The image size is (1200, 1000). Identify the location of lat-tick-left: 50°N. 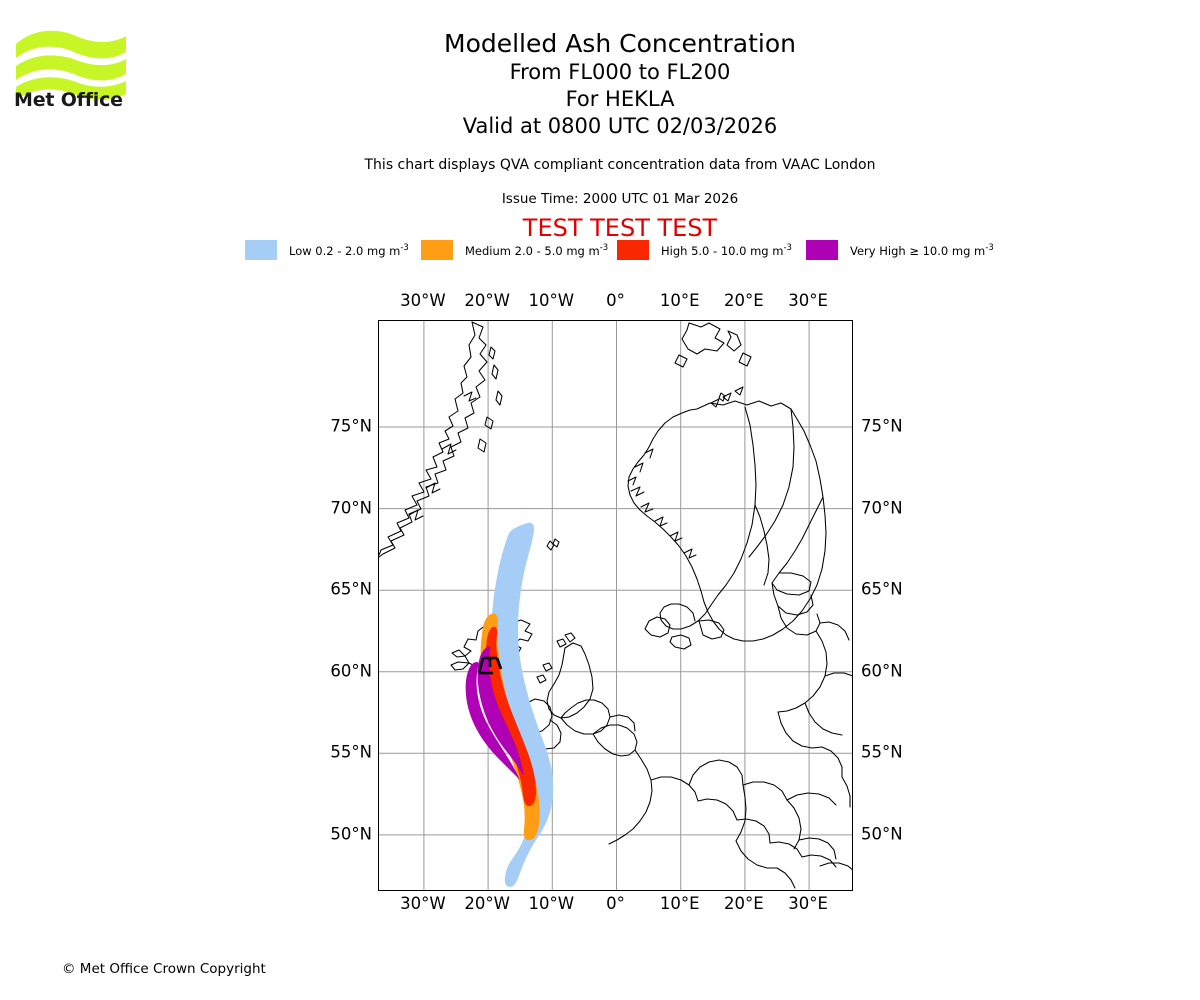
(351, 834).